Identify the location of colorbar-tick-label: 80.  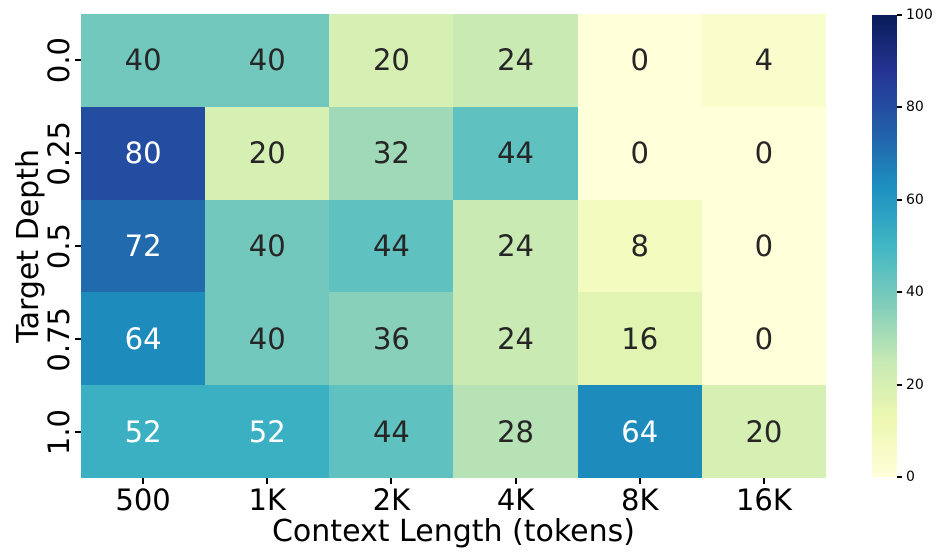
(915, 107).